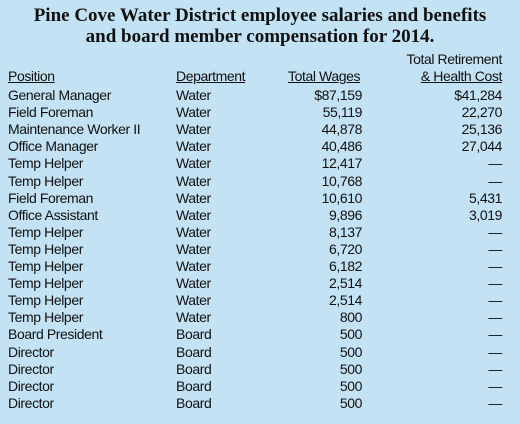 The width and height of the screenshot is (520, 424). What do you see at coordinates (342, 129) in the screenshot?
I see `table-cell: 44,878` at bounding box center [342, 129].